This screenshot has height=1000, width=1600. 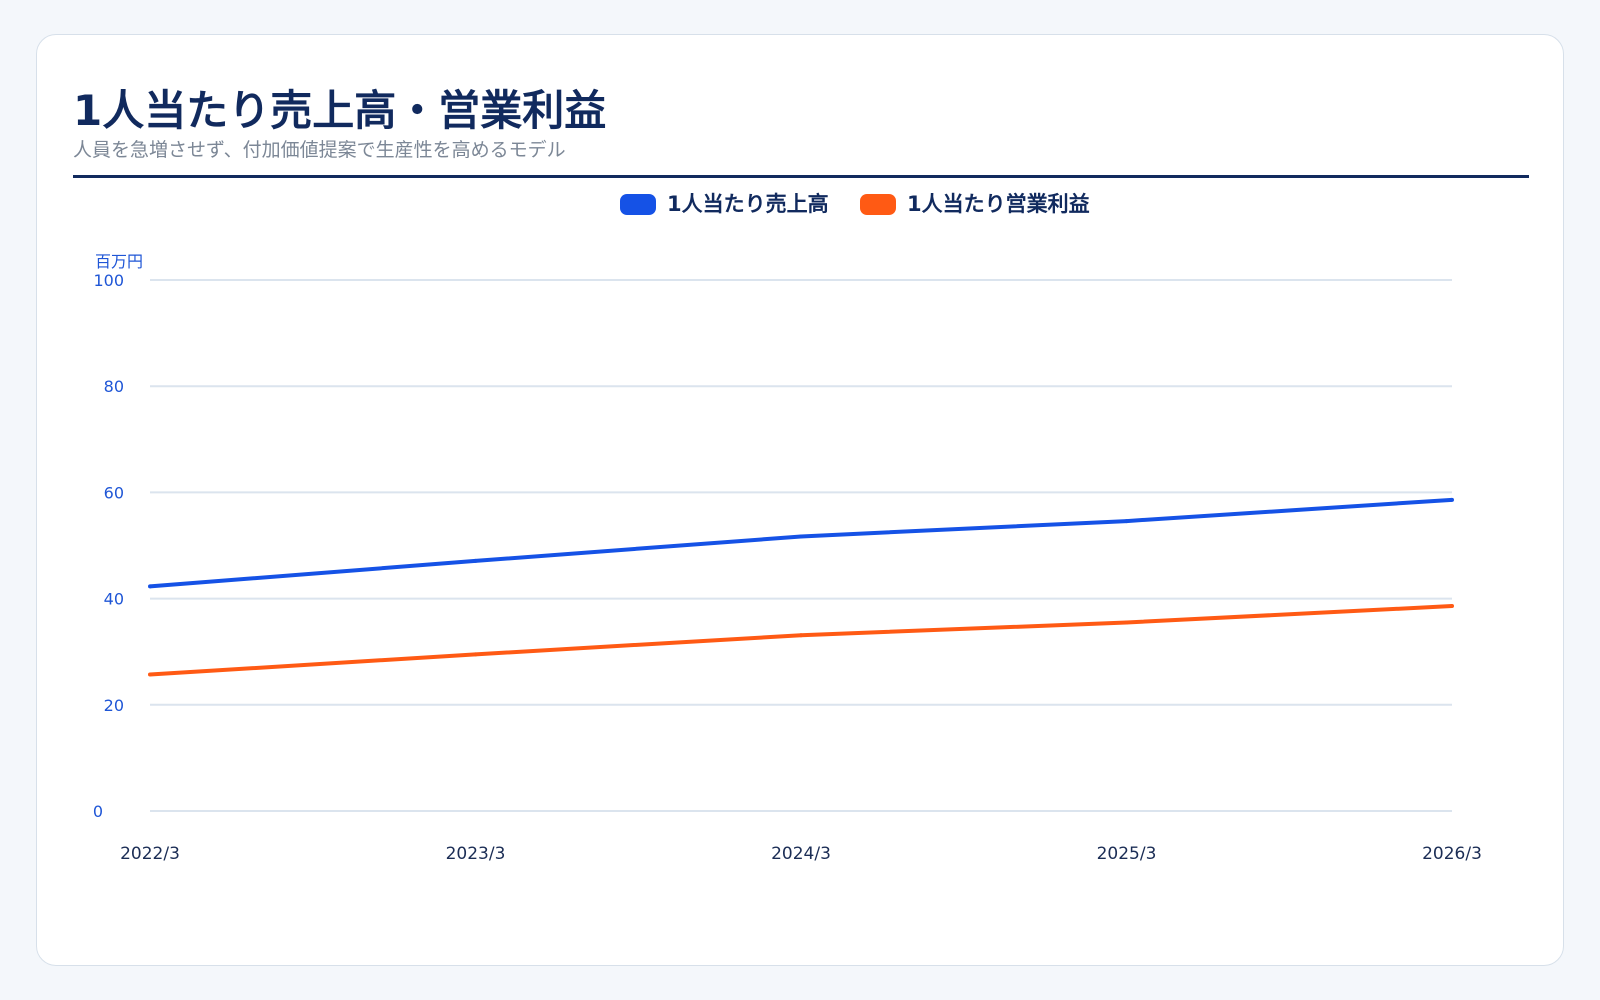 What do you see at coordinates (108, 280) in the screenshot?
I see `y-tick-label: 100` at bounding box center [108, 280].